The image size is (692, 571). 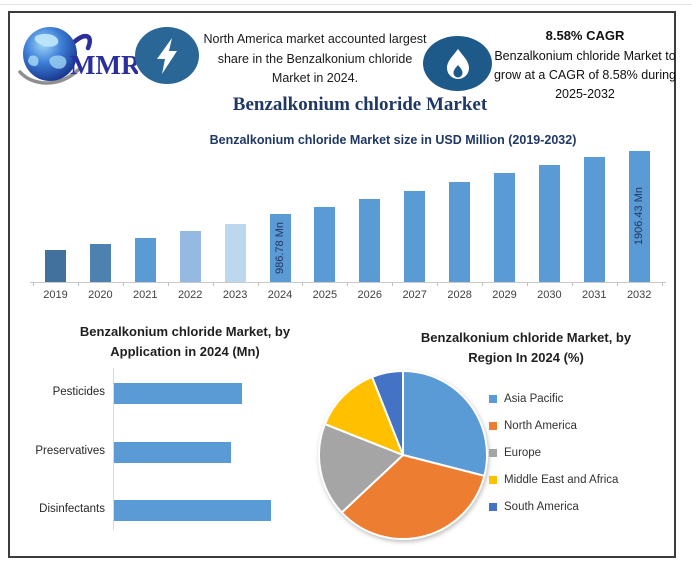 What do you see at coordinates (185, 351) in the screenshot?
I see `application-title-line2: Application in 2024 (Mn)` at bounding box center [185, 351].